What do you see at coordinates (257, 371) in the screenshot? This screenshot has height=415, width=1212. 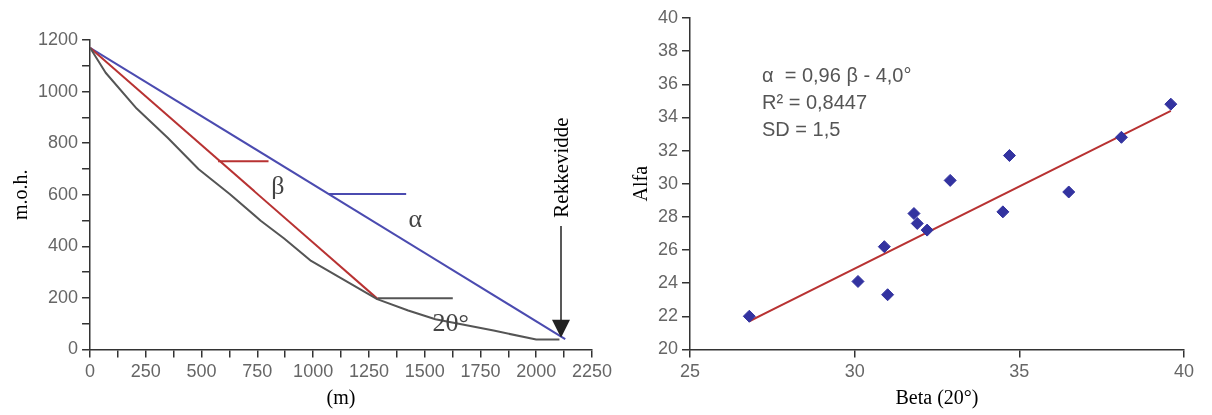 I see `x-tick-label: 750` at bounding box center [257, 371].